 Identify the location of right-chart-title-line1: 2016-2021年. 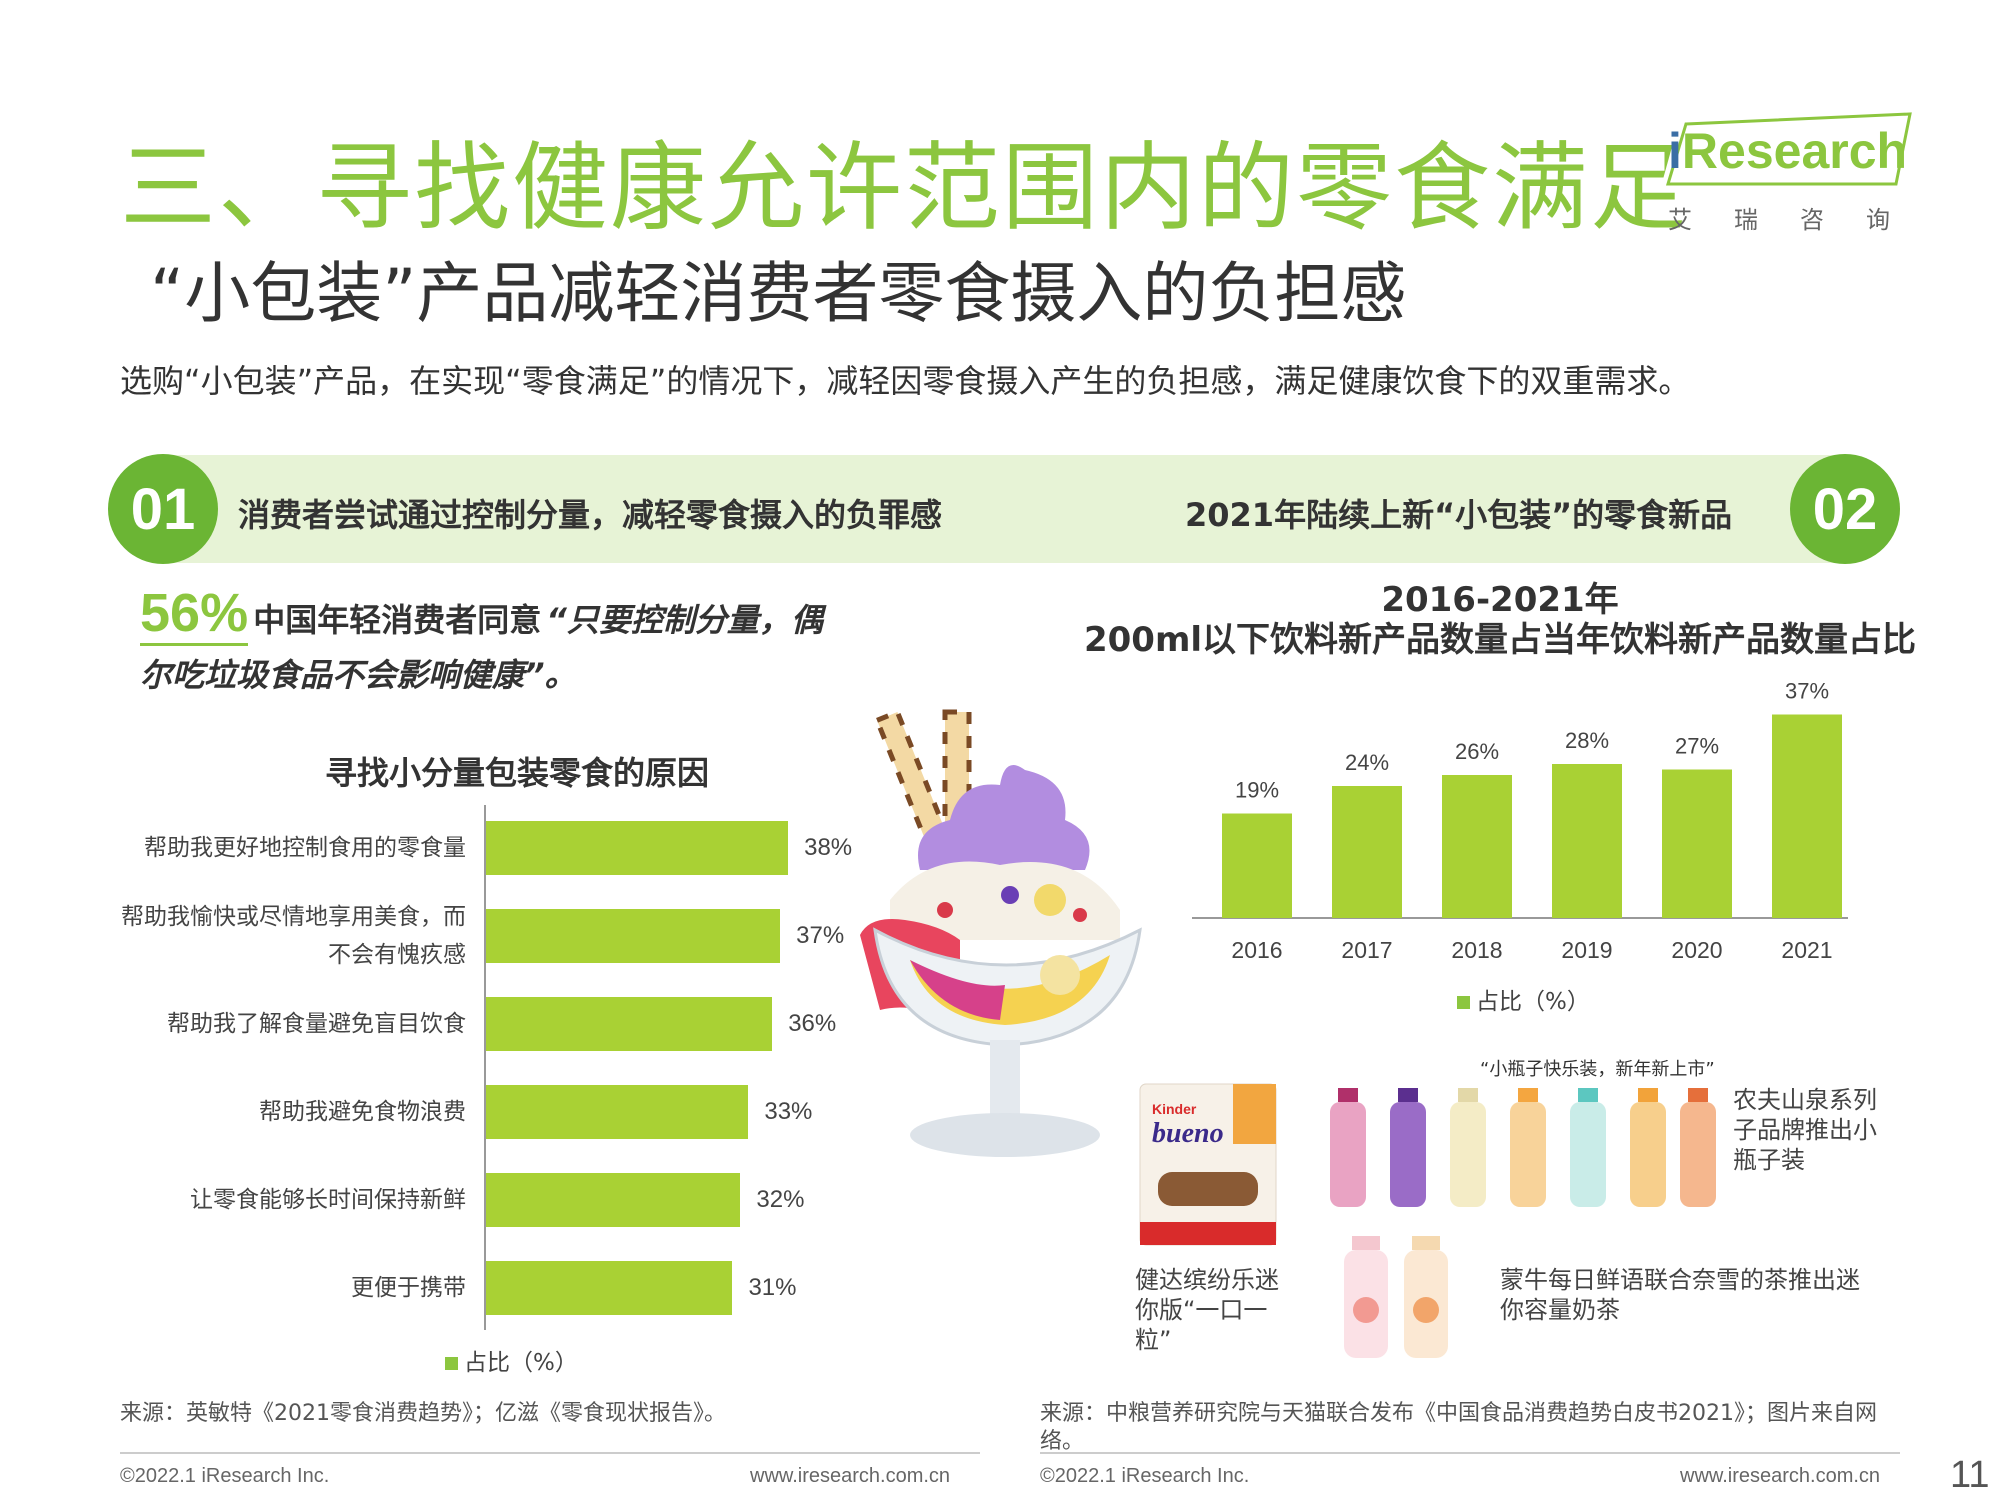
(1500, 600).